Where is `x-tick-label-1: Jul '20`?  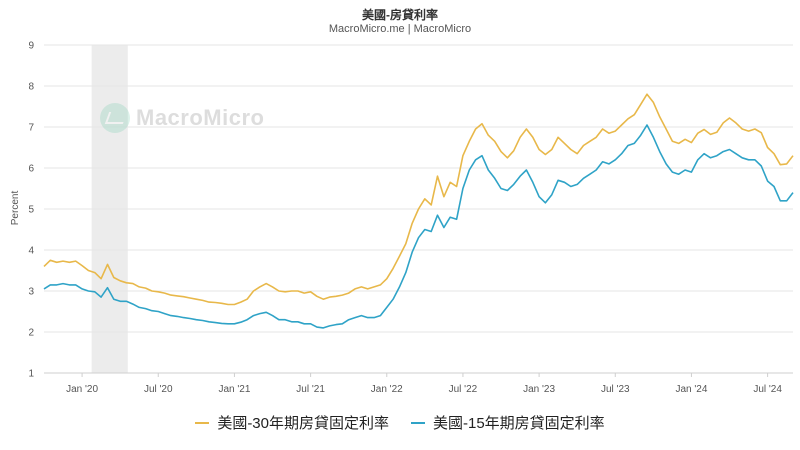
x-tick-label-1: Jul '20 is located at coordinates (158, 389).